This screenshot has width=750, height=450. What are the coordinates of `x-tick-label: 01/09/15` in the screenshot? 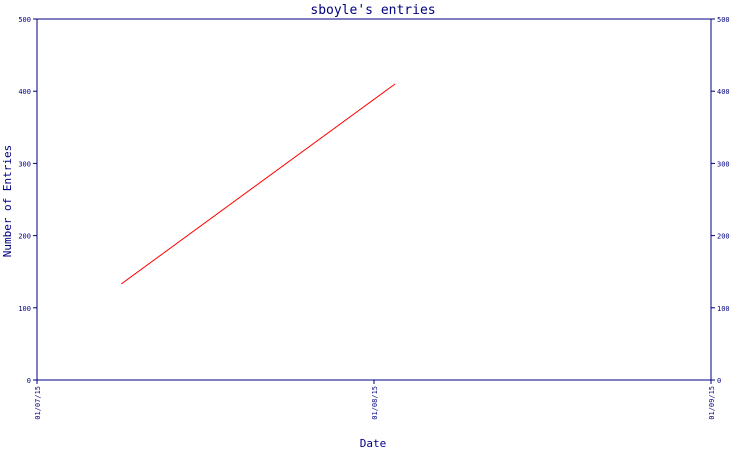 It's located at (712, 403).